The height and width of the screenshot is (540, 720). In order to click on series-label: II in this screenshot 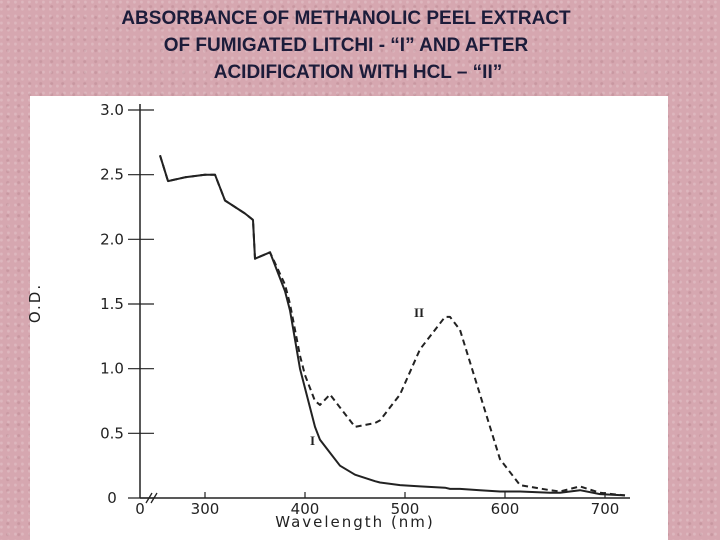, I will do `click(419, 312)`.